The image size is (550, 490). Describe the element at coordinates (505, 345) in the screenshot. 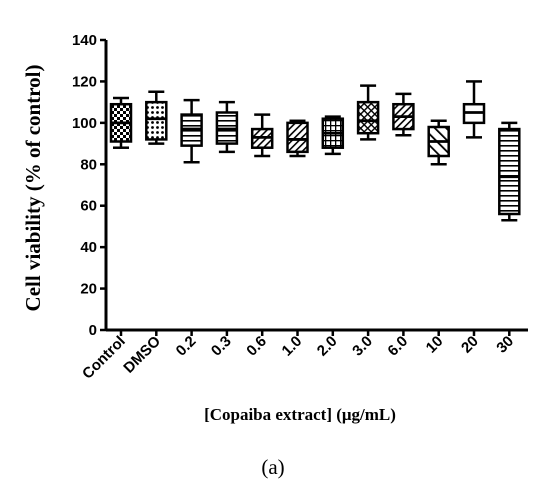

I see `x-tick-label: 30` at that location.